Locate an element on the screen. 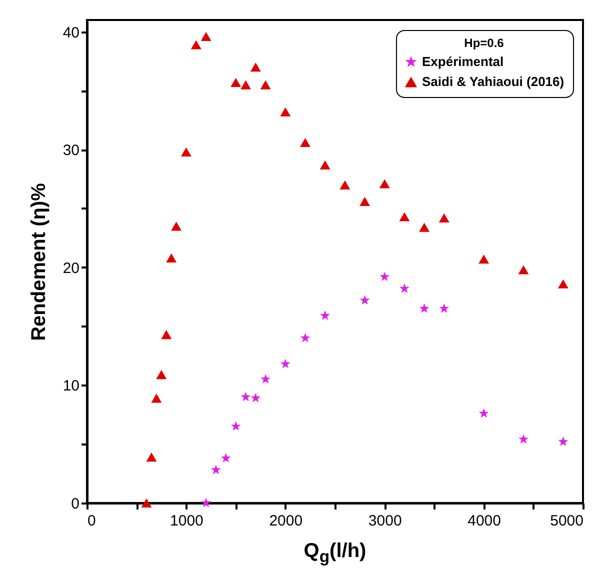 This screenshot has width=615, height=577. x-tick-label: 5000 is located at coordinates (567, 521).